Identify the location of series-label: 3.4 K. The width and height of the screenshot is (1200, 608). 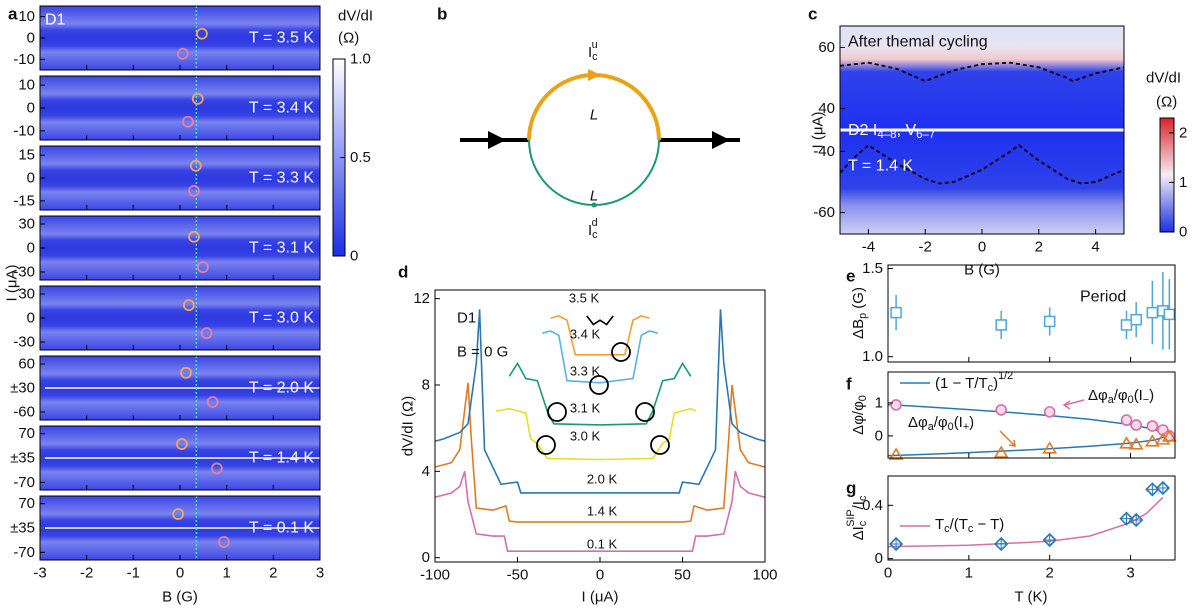
(585, 334).